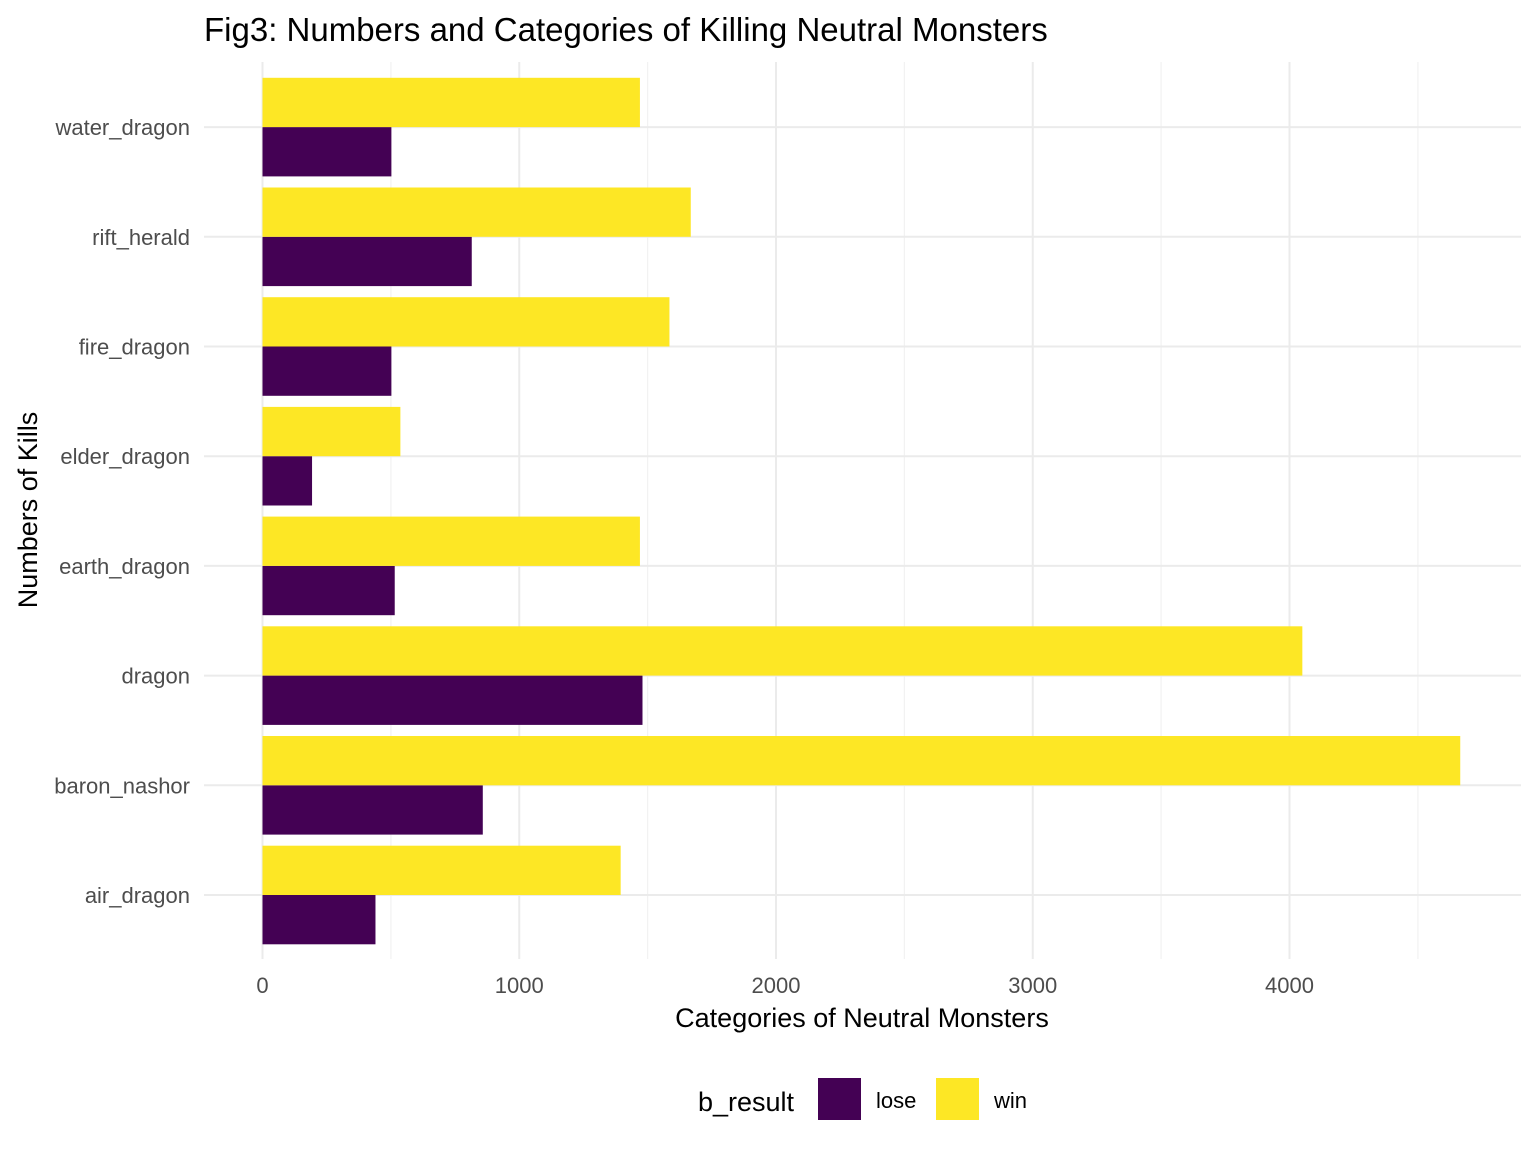  What do you see at coordinates (862, 1099) in the screenshot?
I see `legend: b_result lose win` at bounding box center [862, 1099].